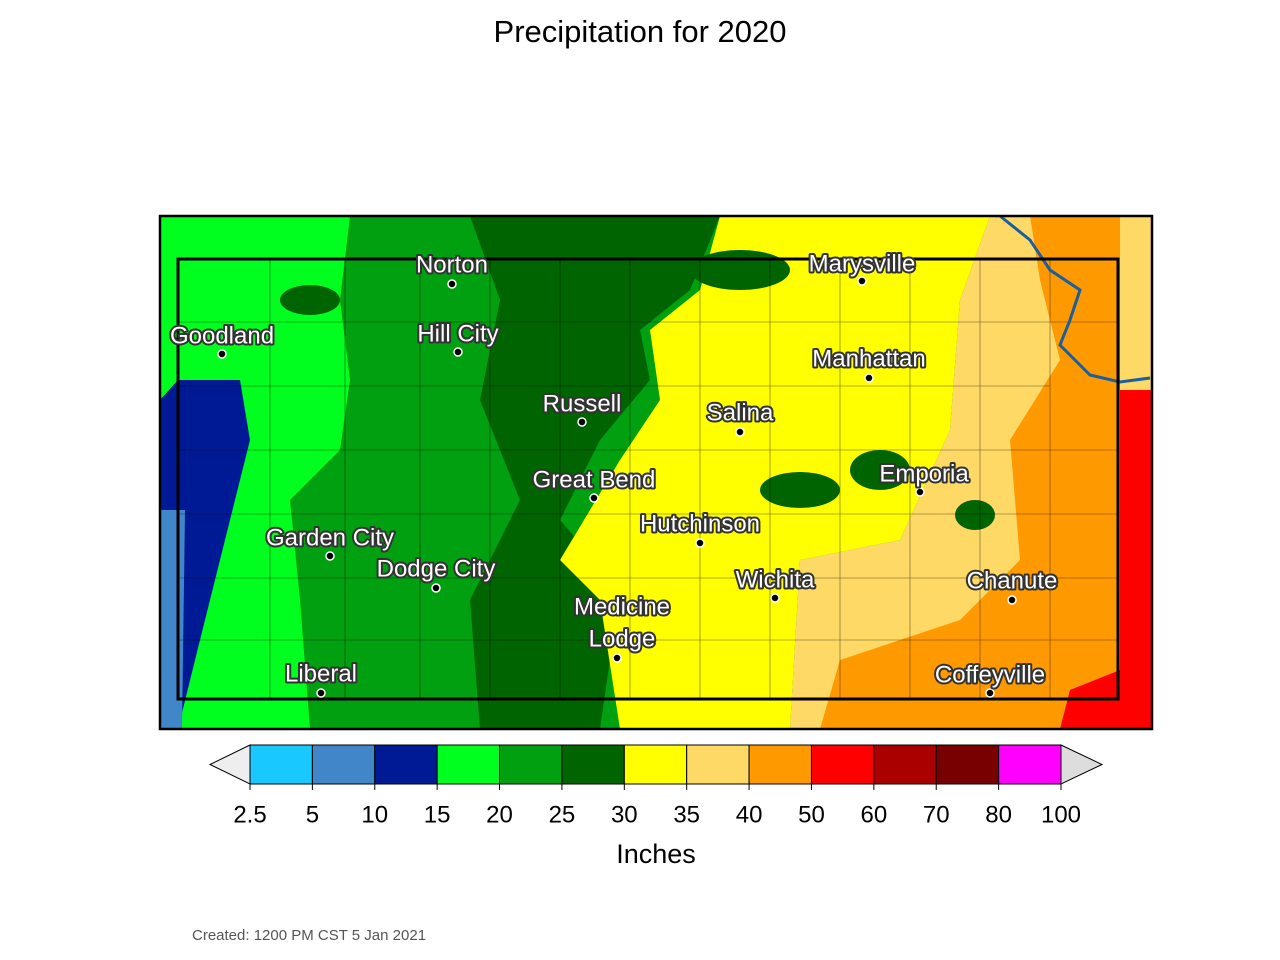  I want to click on city-label: Hill City, so click(457, 333).